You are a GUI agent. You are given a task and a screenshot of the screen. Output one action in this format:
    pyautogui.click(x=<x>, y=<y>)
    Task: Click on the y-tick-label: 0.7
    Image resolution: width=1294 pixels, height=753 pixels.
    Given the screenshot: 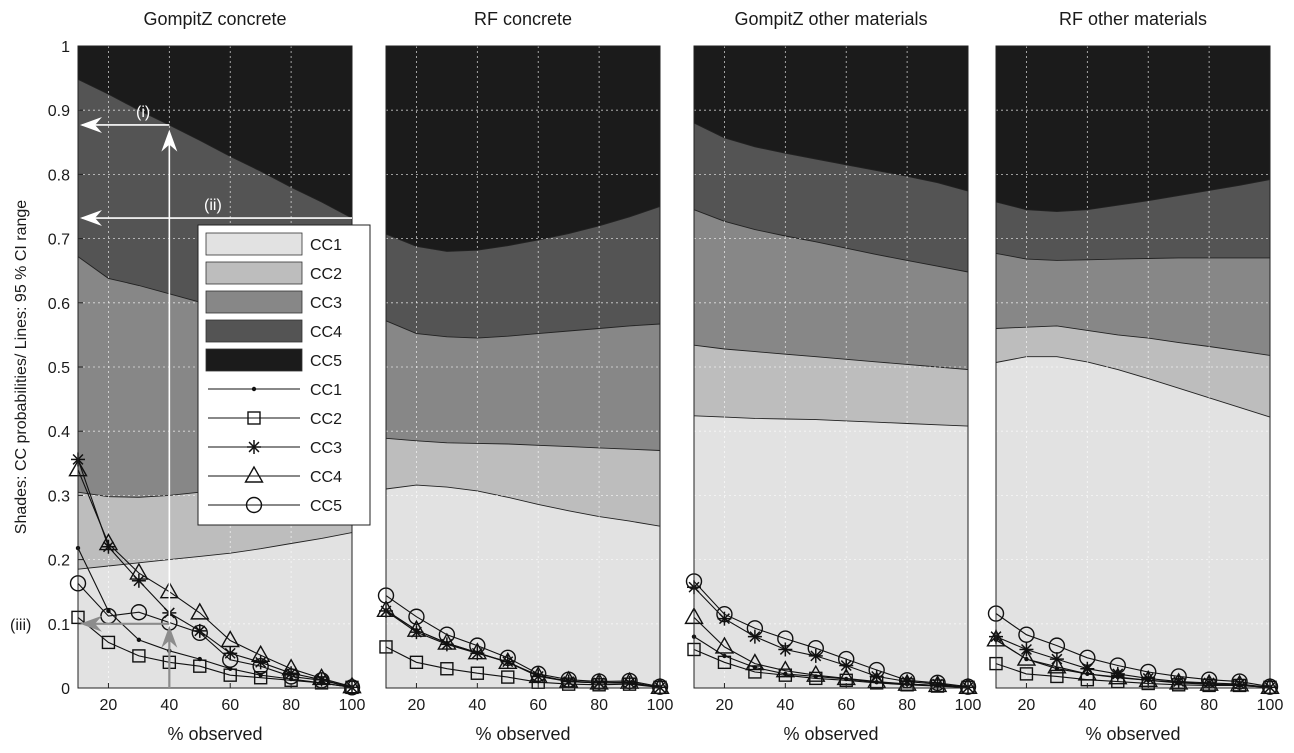 What is the action you would take?
    pyautogui.click(x=59, y=240)
    